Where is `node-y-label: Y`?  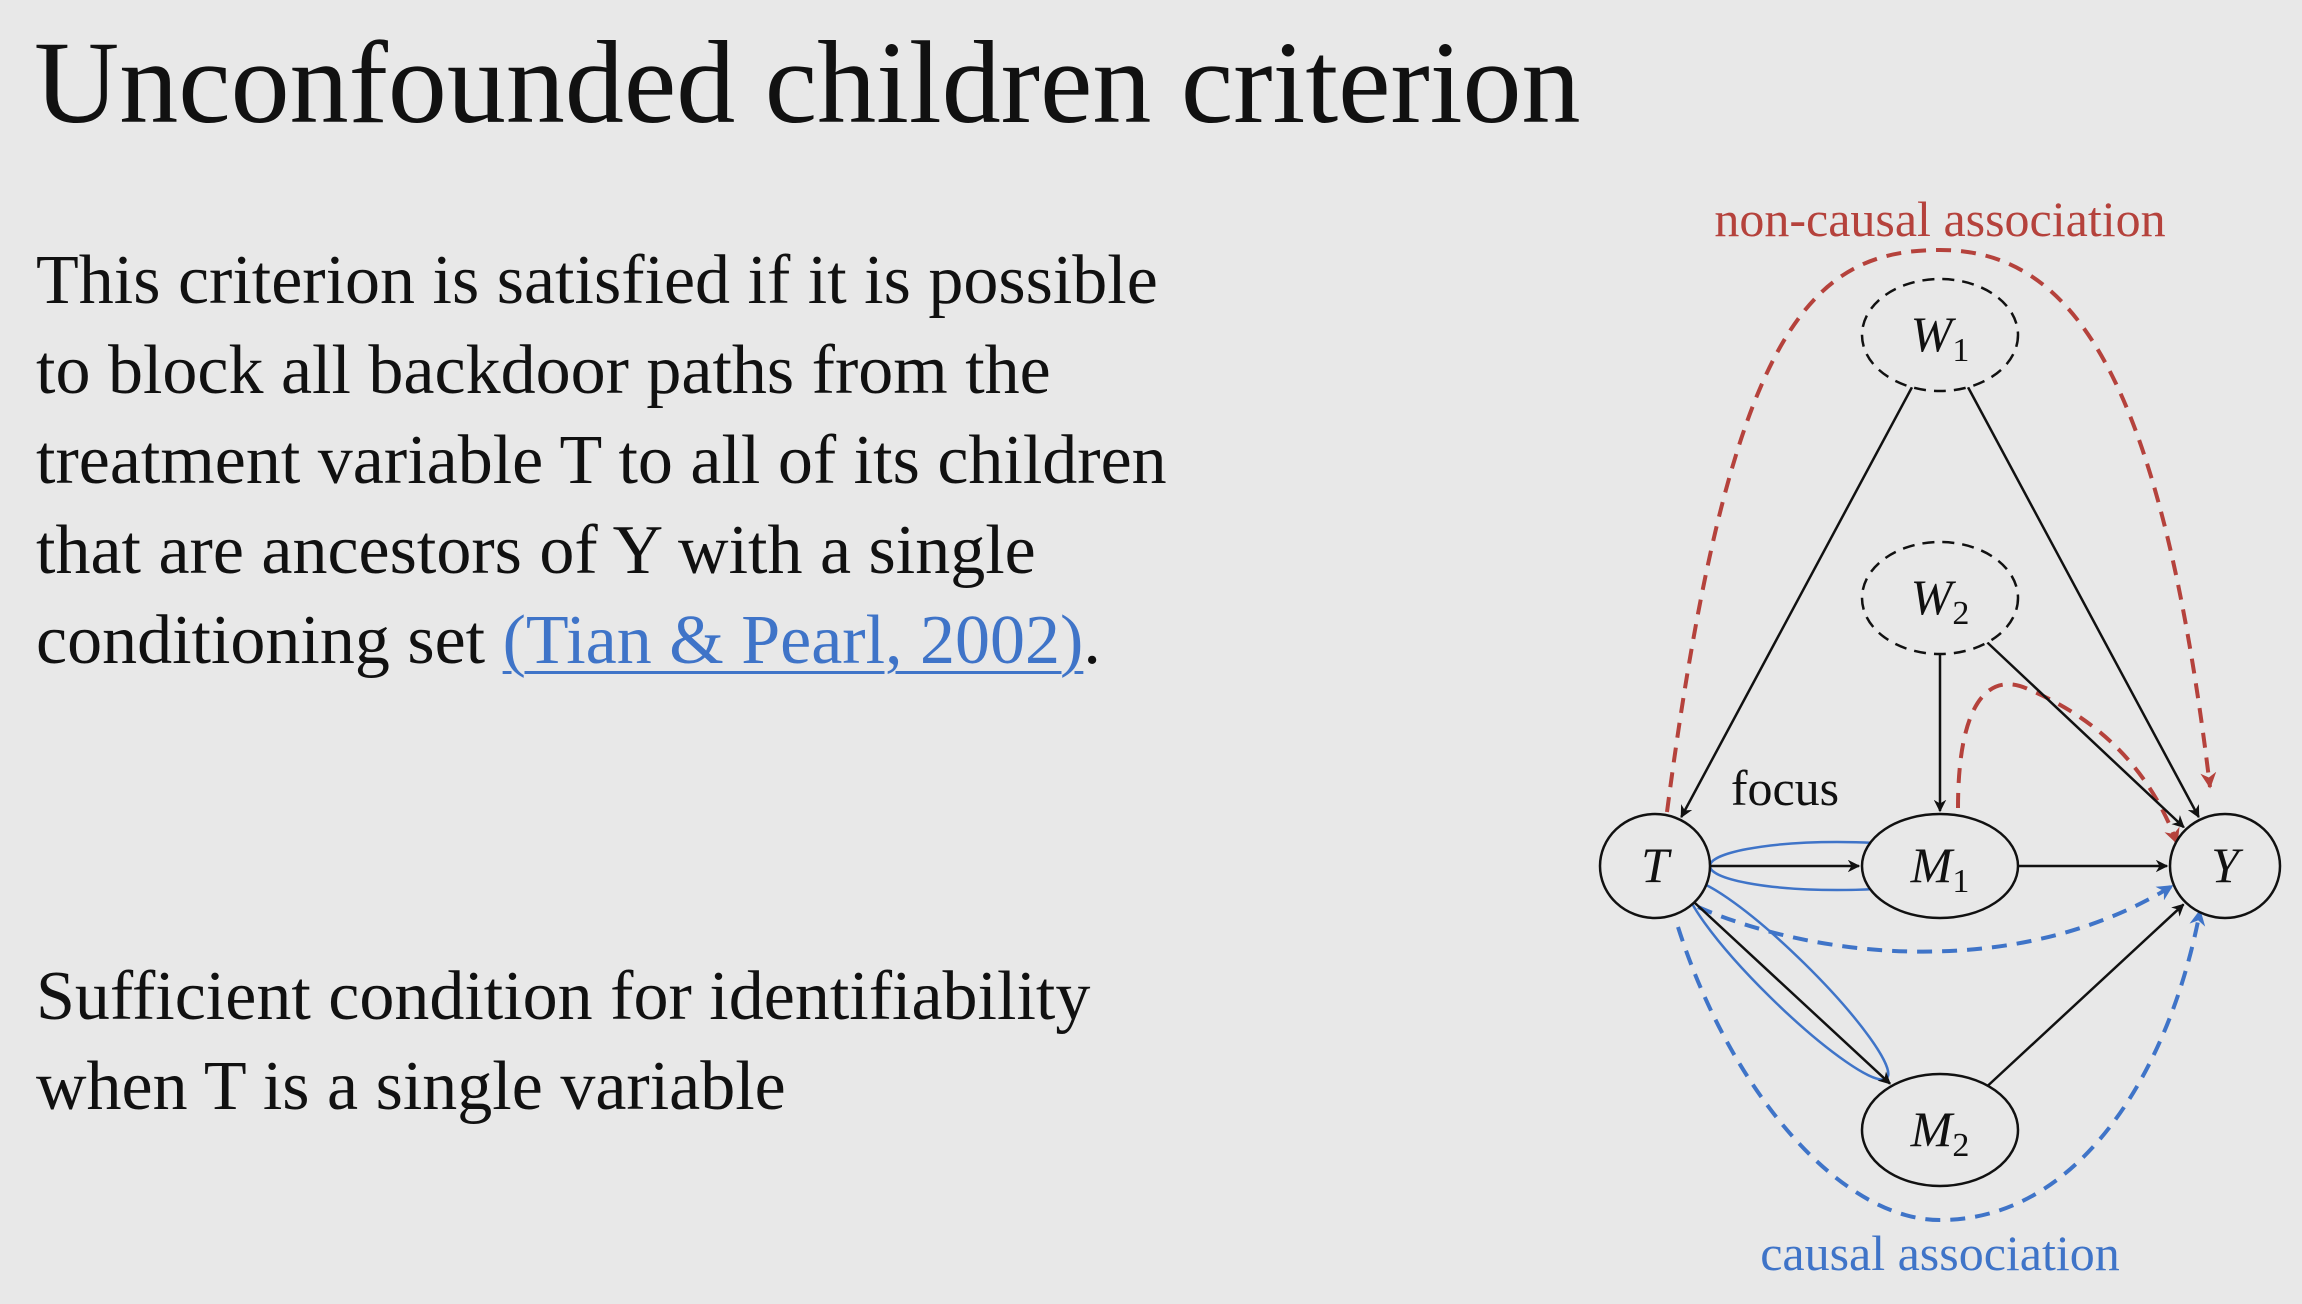
node-y-label: Y is located at coordinates (2227, 865).